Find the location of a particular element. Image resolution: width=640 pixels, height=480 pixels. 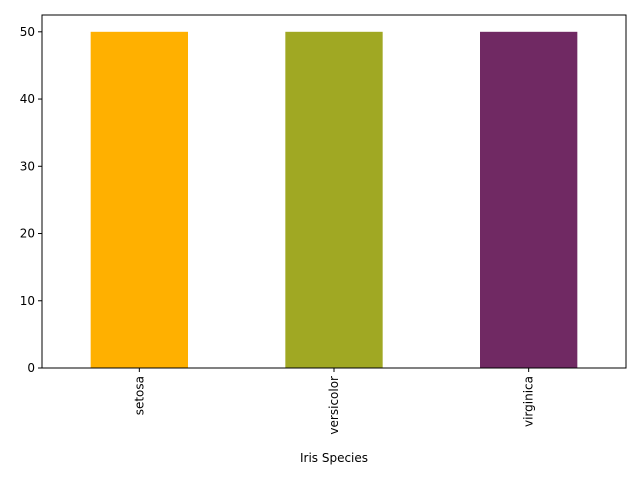

bar-setosa is located at coordinates (139, 200).